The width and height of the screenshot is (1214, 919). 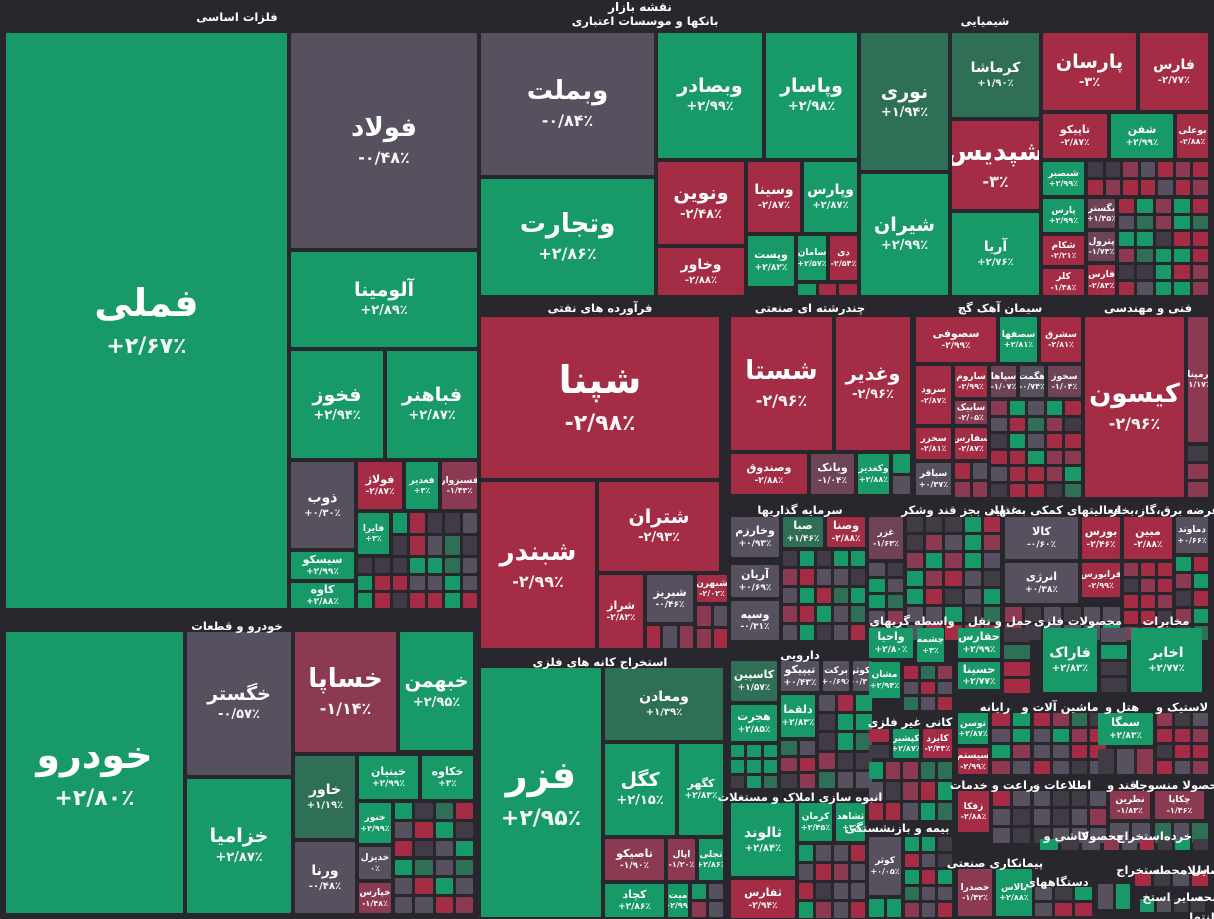 What do you see at coordinates (937, 743) in the screenshot?
I see `stock-tile: کایزد -۲/۴۴٪` at bounding box center [937, 743].